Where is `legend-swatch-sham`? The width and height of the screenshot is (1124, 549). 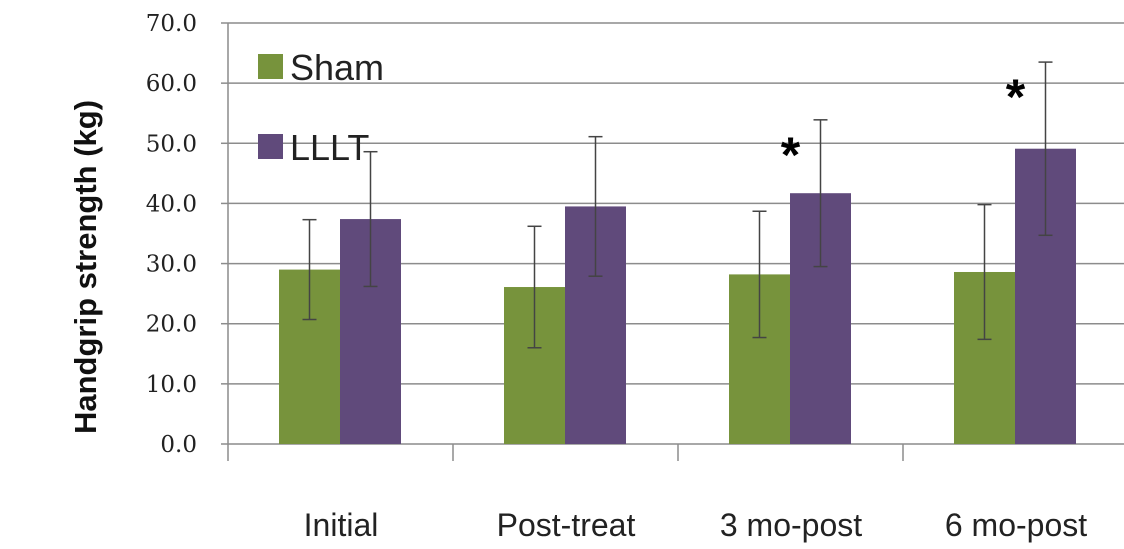 legend-swatch-sham is located at coordinates (270, 66).